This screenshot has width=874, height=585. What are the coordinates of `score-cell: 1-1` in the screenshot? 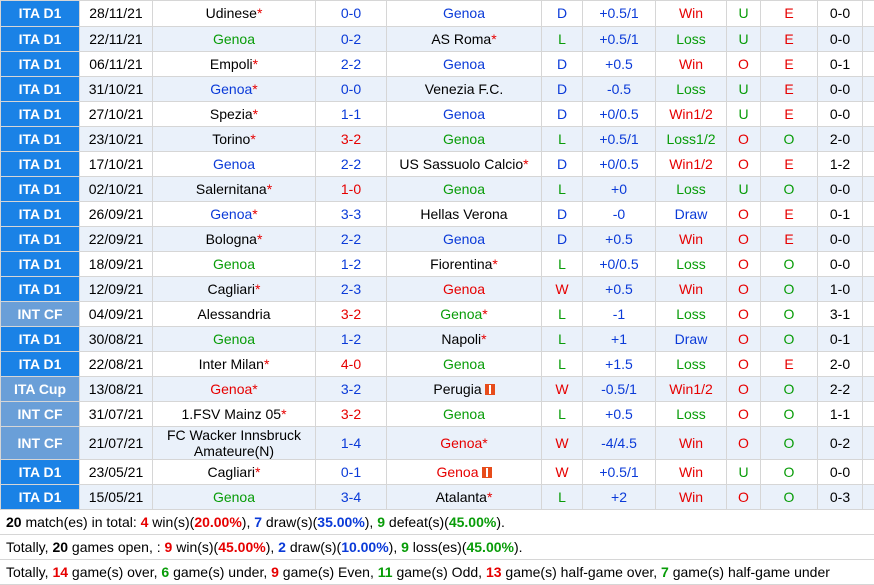 It's located at (351, 114).